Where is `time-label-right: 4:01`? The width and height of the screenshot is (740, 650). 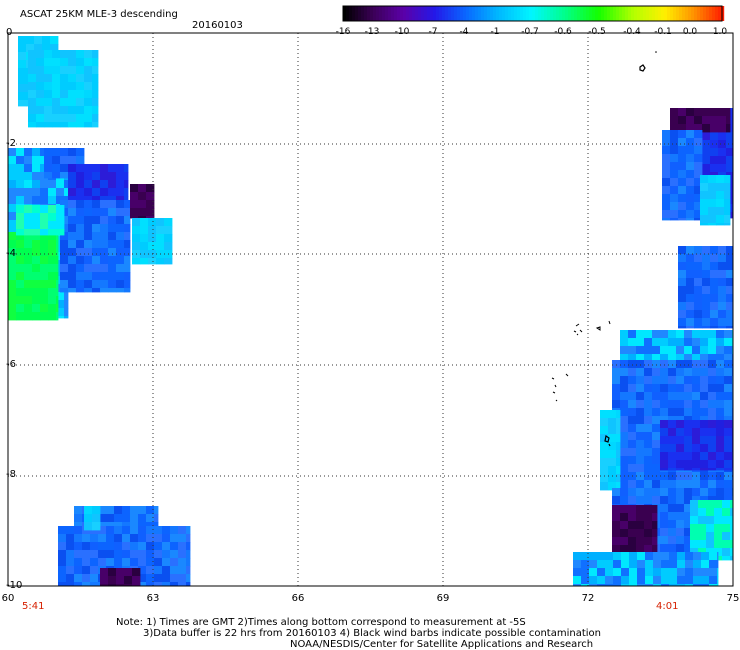
time-label-right: 4:01 is located at coordinates (667, 606).